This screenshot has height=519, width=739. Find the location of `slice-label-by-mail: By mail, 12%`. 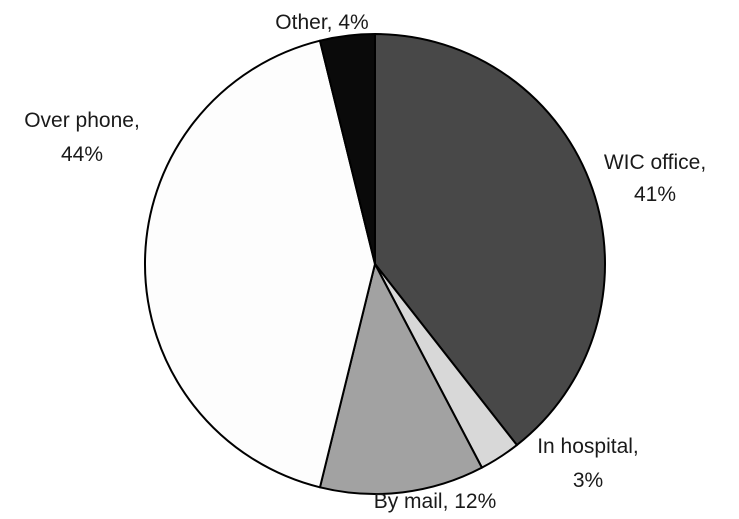

slice-label-by-mail: By mail, 12% is located at coordinates (435, 501).